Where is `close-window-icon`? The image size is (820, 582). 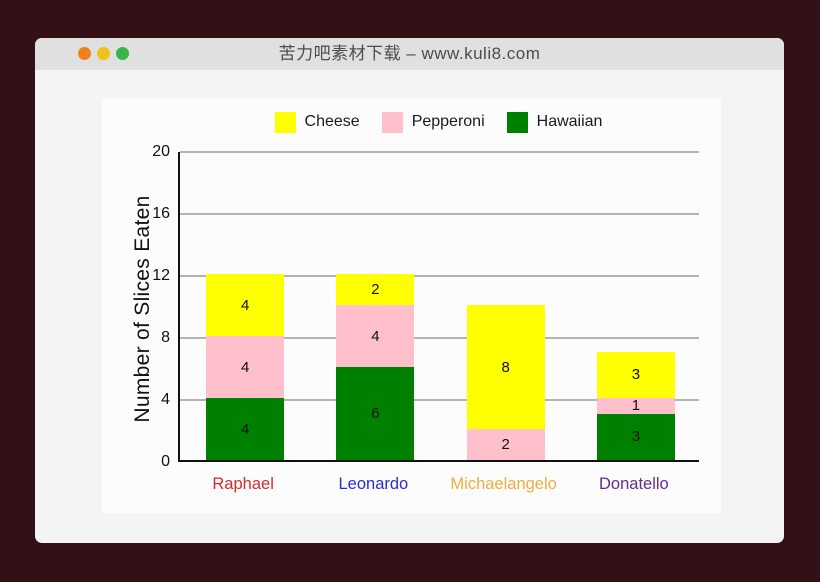
close-window-icon is located at coordinates (84, 53).